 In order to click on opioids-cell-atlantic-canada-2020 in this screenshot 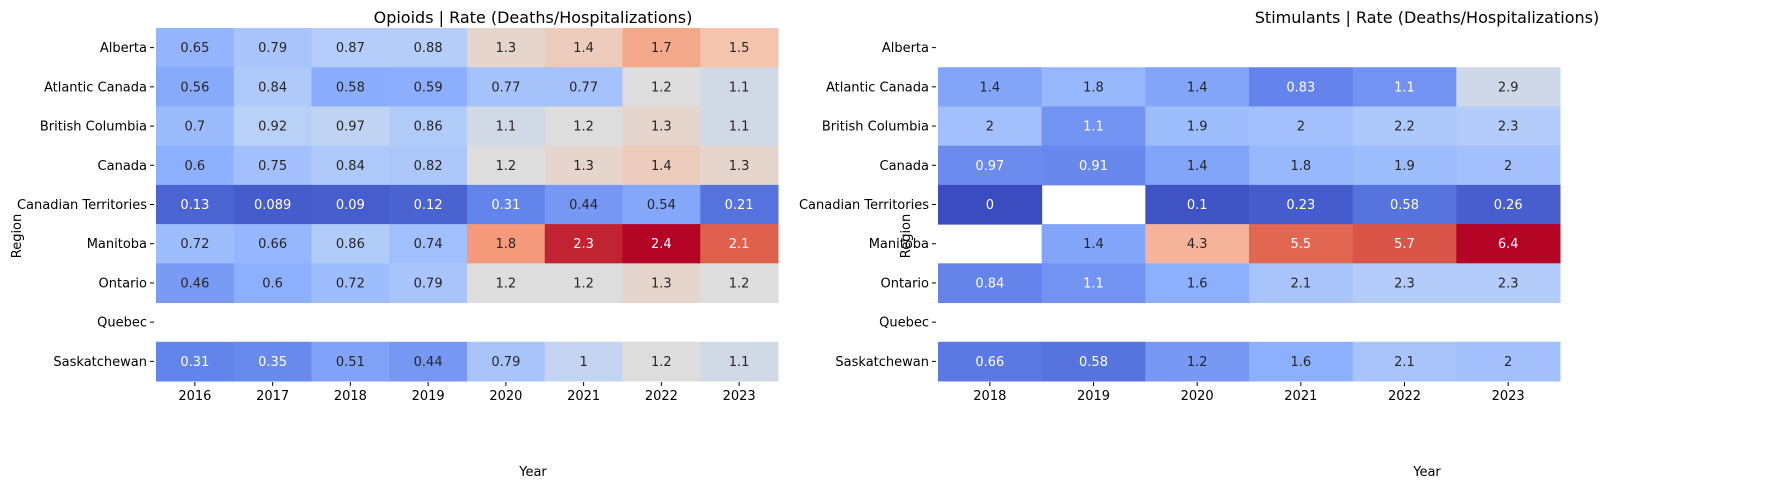, I will do `click(506, 87)`.